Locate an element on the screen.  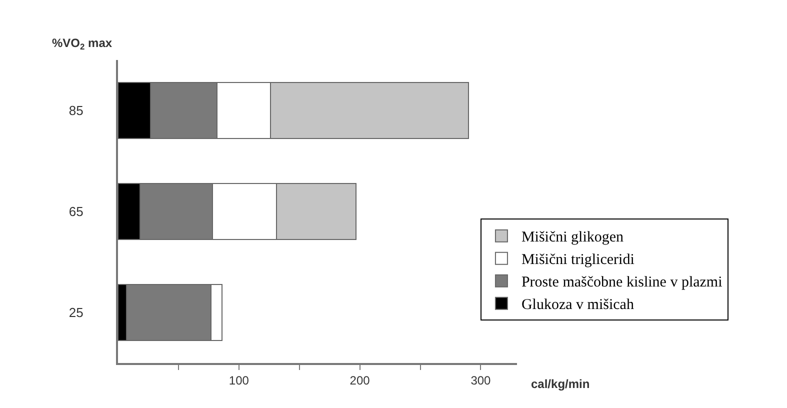
legend-label: Mišični trigliceridi is located at coordinates (577, 260).